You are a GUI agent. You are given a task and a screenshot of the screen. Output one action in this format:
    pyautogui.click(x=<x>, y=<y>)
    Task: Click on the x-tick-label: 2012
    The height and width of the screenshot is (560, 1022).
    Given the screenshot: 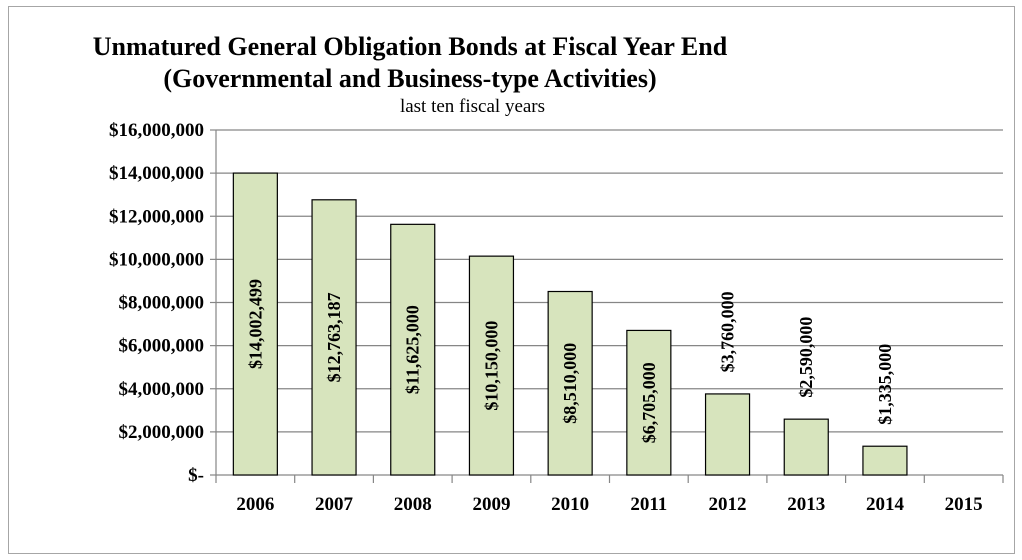 What is the action you would take?
    pyautogui.click(x=728, y=504)
    